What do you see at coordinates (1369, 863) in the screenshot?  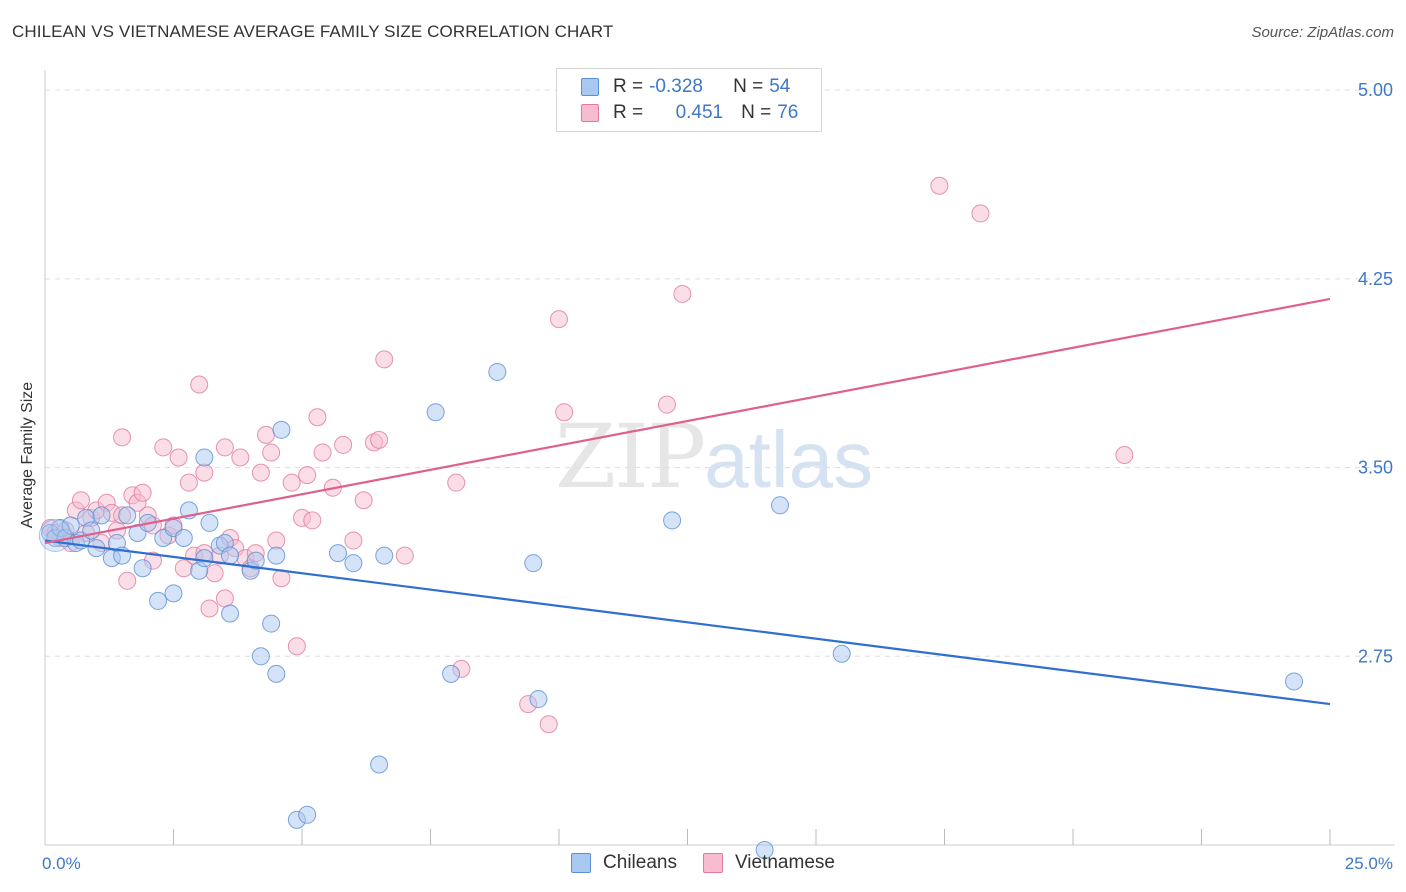 I see `x-tick-label: 25.0%` at bounding box center [1369, 863].